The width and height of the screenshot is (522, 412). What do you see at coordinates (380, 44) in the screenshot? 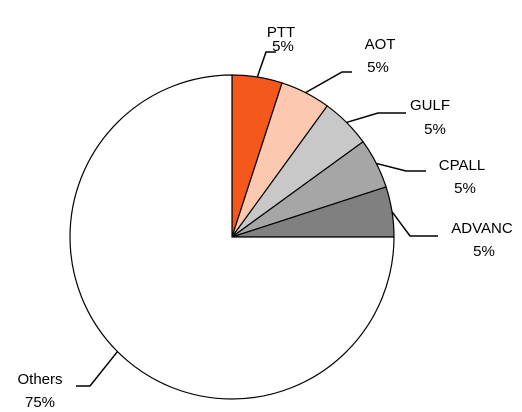
I see `slice-label: AOT` at bounding box center [380, 44].